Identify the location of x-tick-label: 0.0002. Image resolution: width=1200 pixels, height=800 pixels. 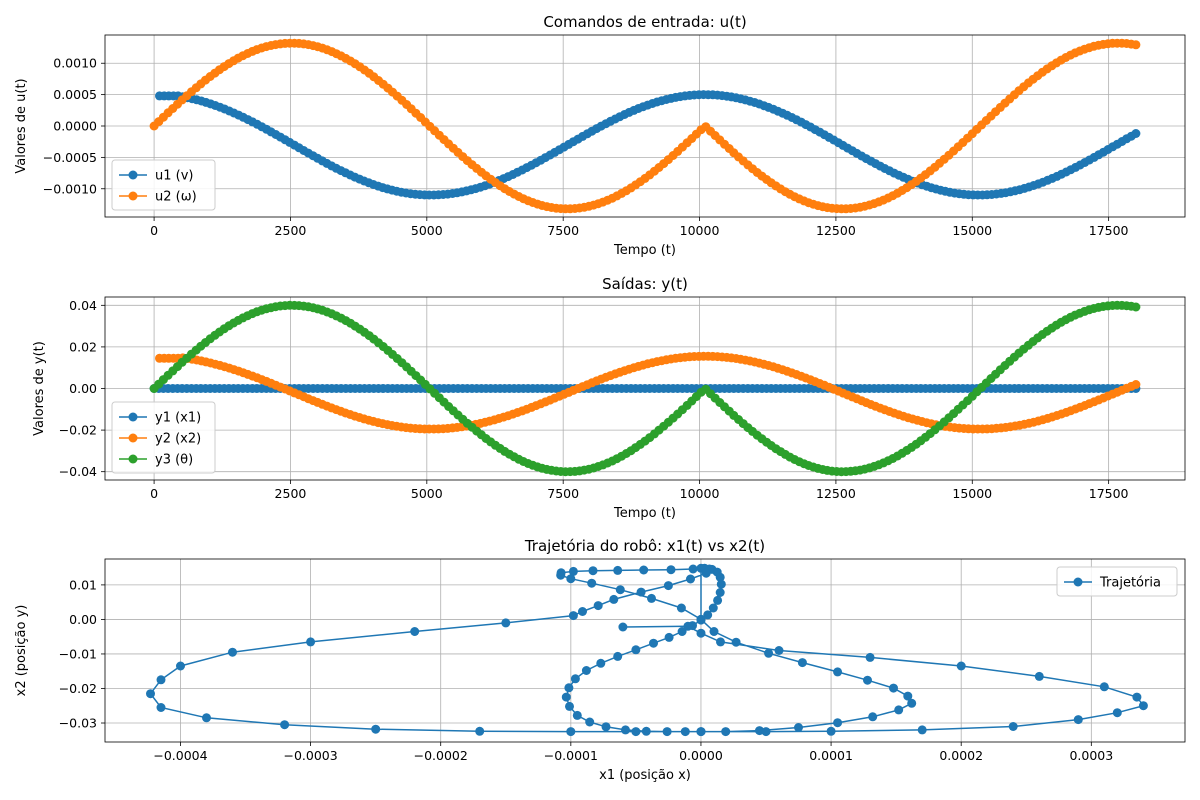
(961, 755).